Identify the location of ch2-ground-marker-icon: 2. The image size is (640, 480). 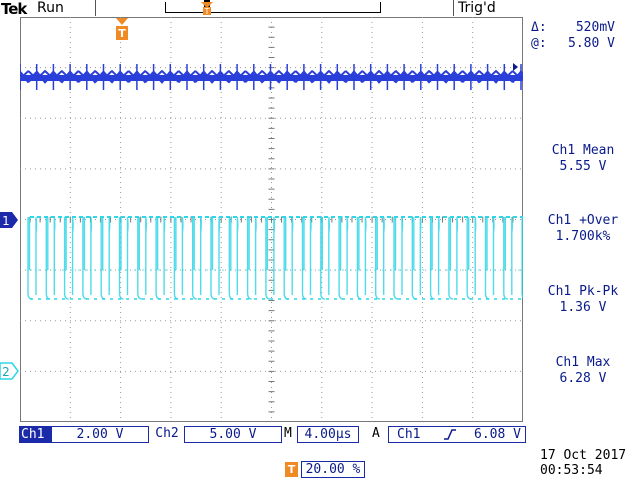
(10, 371).